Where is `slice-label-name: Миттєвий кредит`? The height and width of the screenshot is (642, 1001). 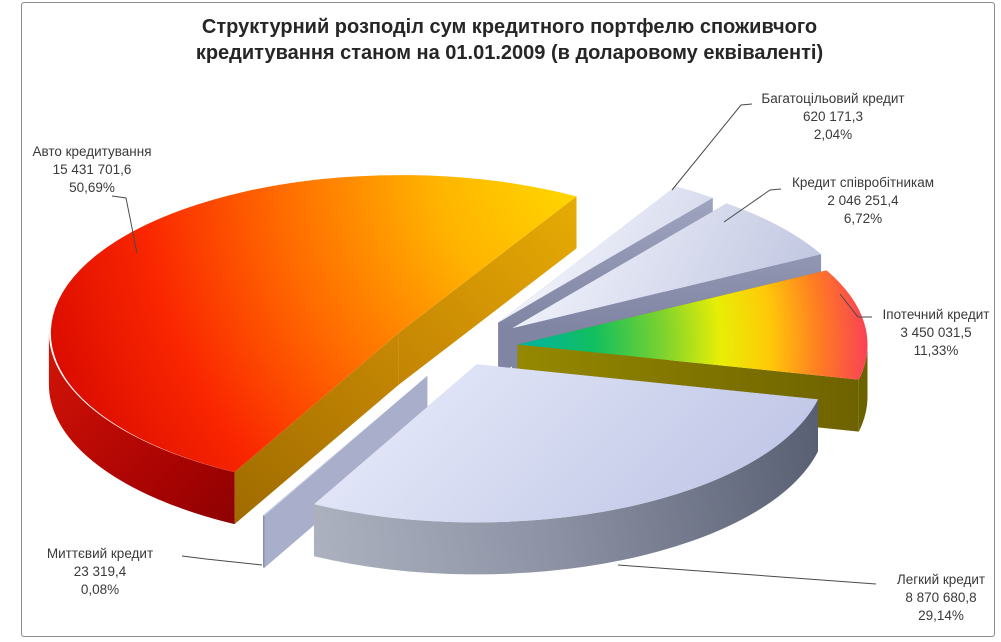 slice-label-name: Миттєвий кредит is located at coordinates (100, 553).